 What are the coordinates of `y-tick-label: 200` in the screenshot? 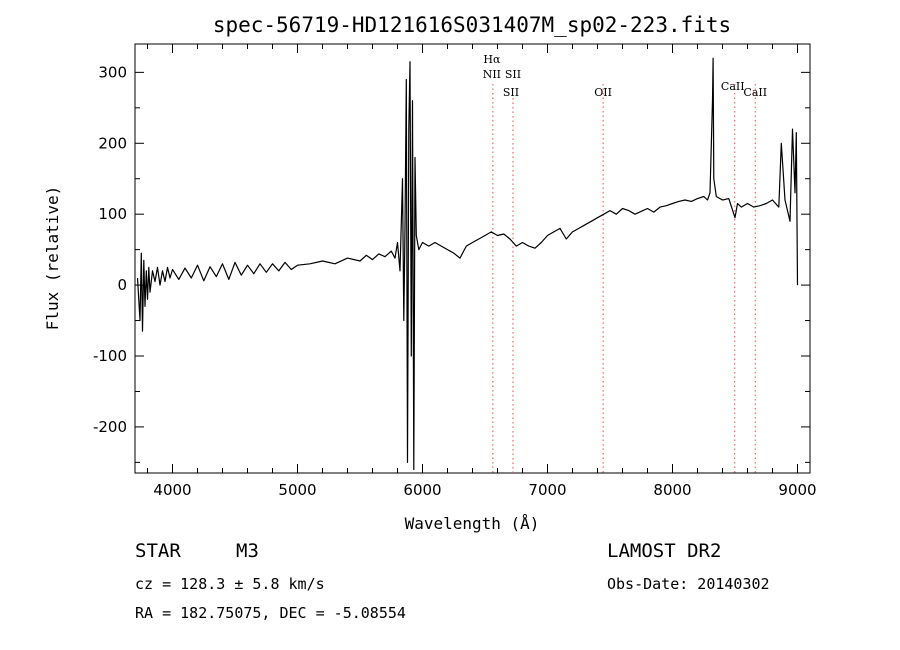 It's located at (112, 143).